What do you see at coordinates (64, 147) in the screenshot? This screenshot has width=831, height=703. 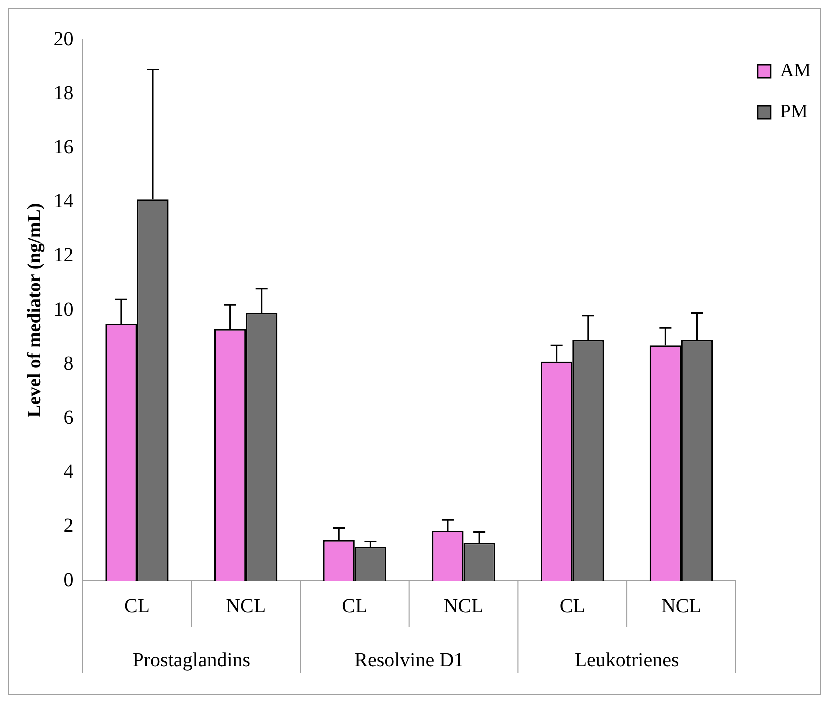 I see `y-tick-label: 16` at bounding box center [64, 147].